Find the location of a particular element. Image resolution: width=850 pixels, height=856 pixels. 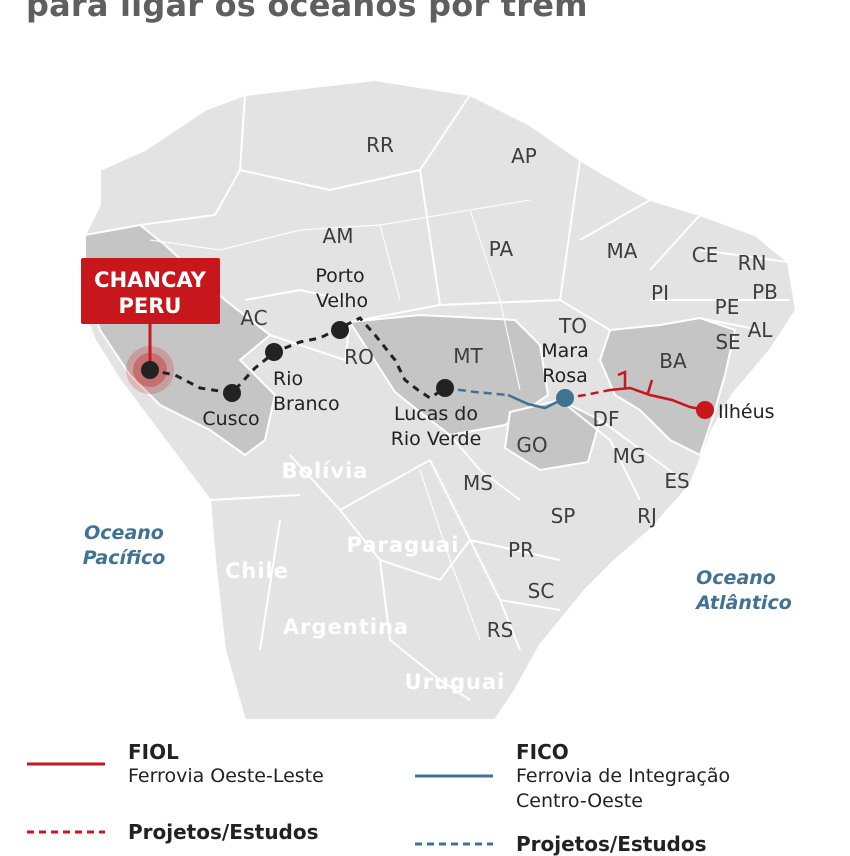

ocean-label-atlantic-line2: Atlântico is located at coordinates (743, 603).